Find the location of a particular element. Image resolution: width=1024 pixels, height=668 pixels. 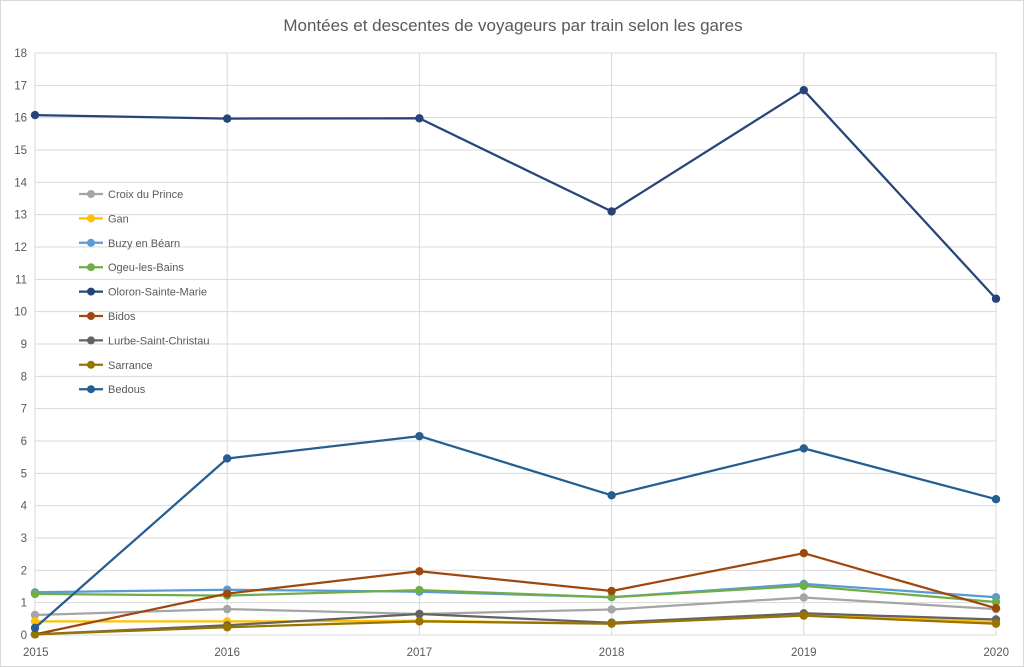

legend-label: Bidos is located at coordinates (122, 317).